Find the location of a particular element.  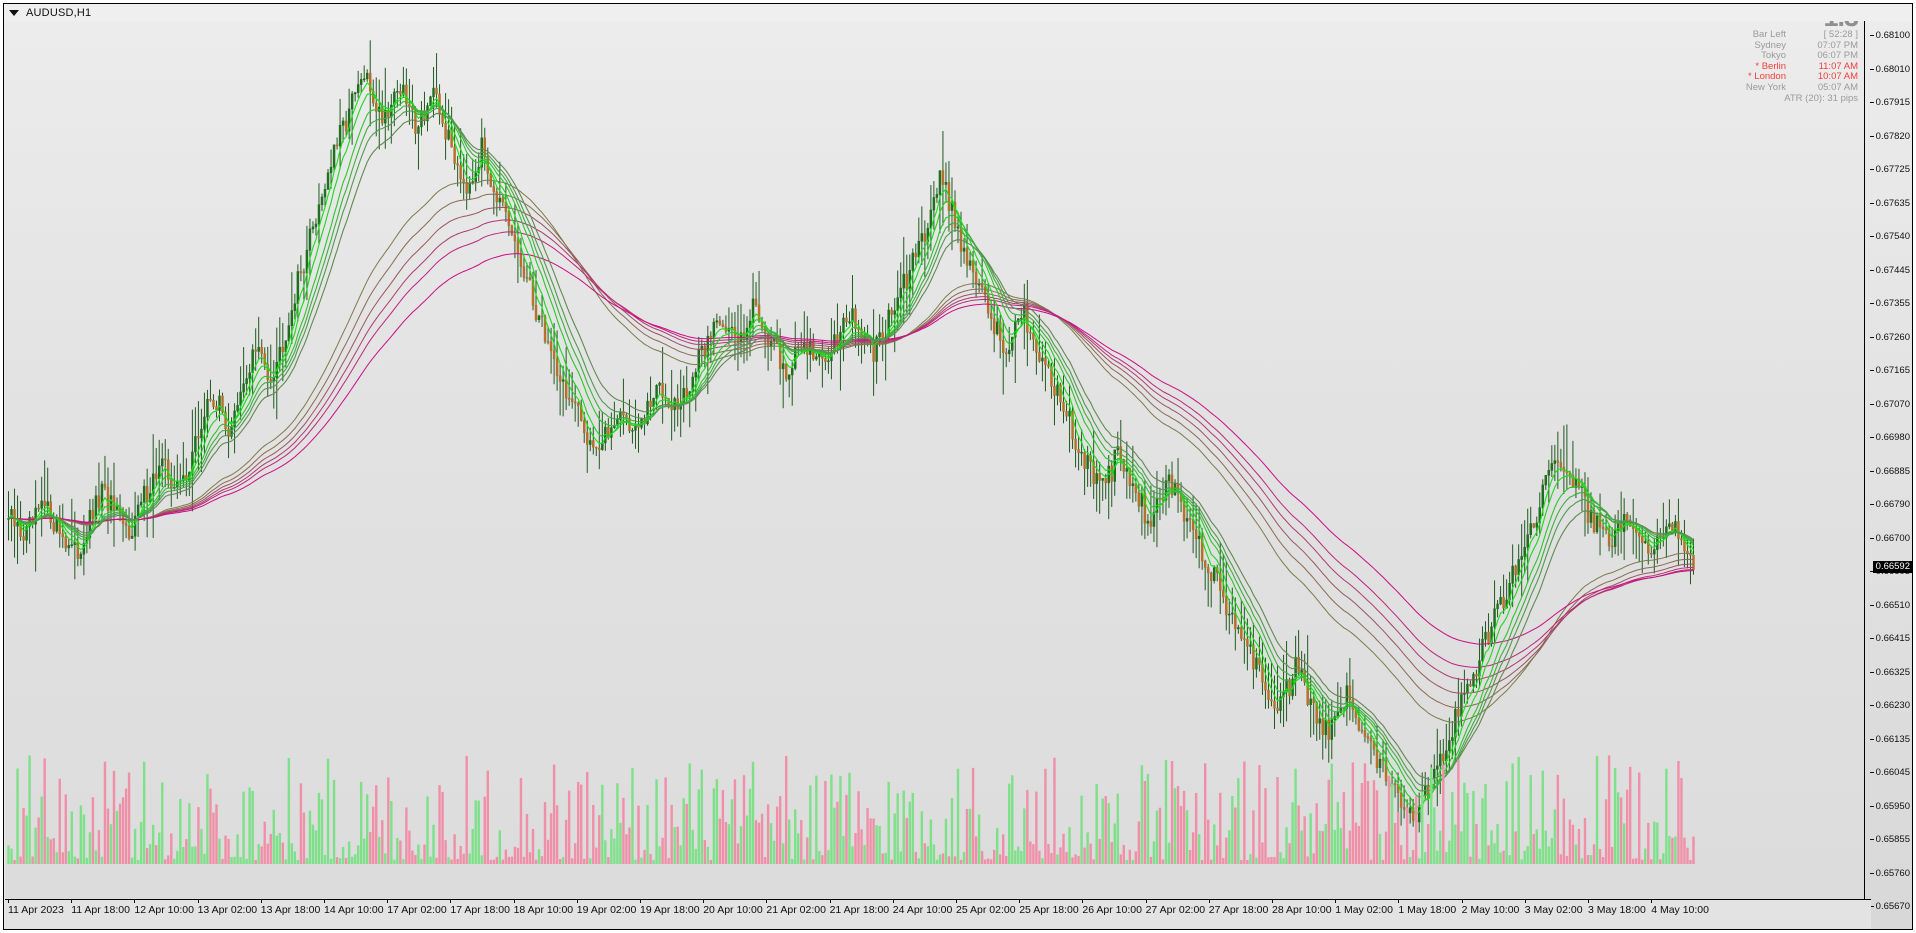

time-tick-label: 3 May 18:00 is located at coordinates (1617, 907).